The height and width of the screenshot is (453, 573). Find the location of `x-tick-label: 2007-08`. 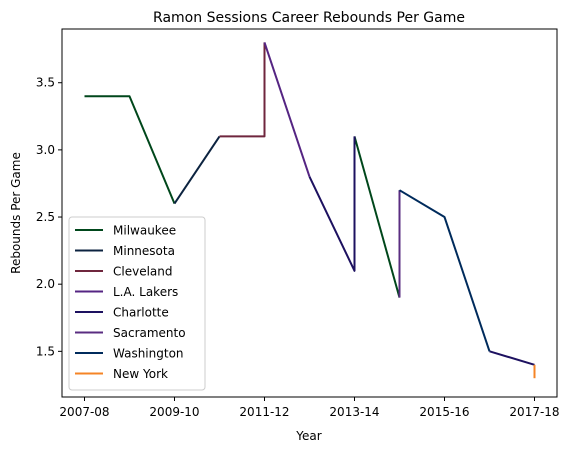

x-tick-label: 2007-08 is located at coordinates (84, 412).